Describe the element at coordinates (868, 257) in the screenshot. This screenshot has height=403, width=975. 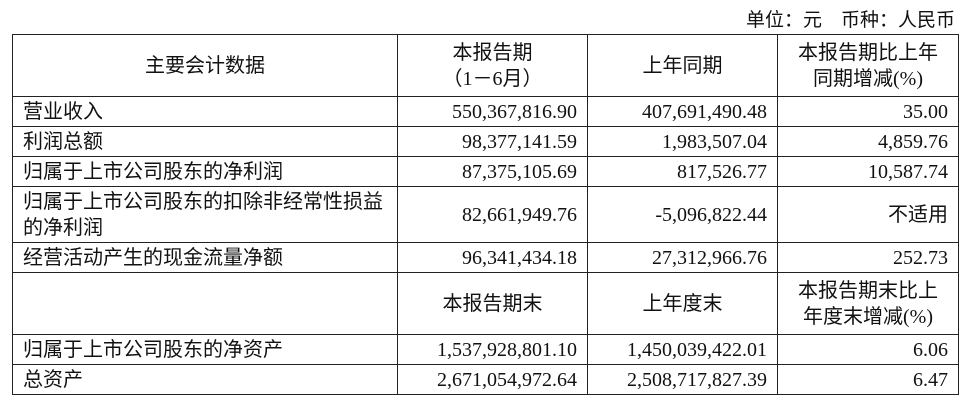
I see `value-cell: 252.73` at that location.